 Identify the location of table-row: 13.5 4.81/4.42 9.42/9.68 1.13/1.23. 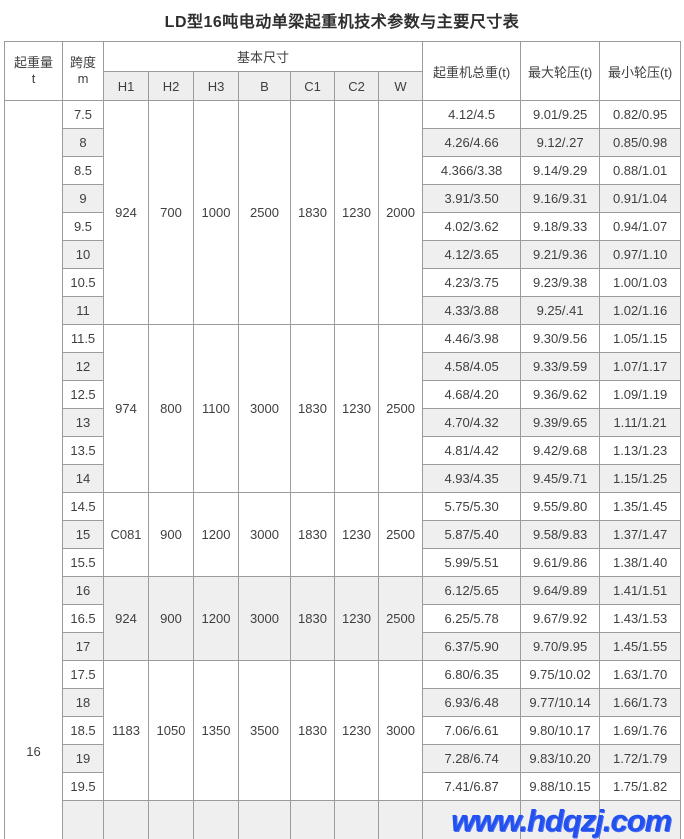
(343, 450).